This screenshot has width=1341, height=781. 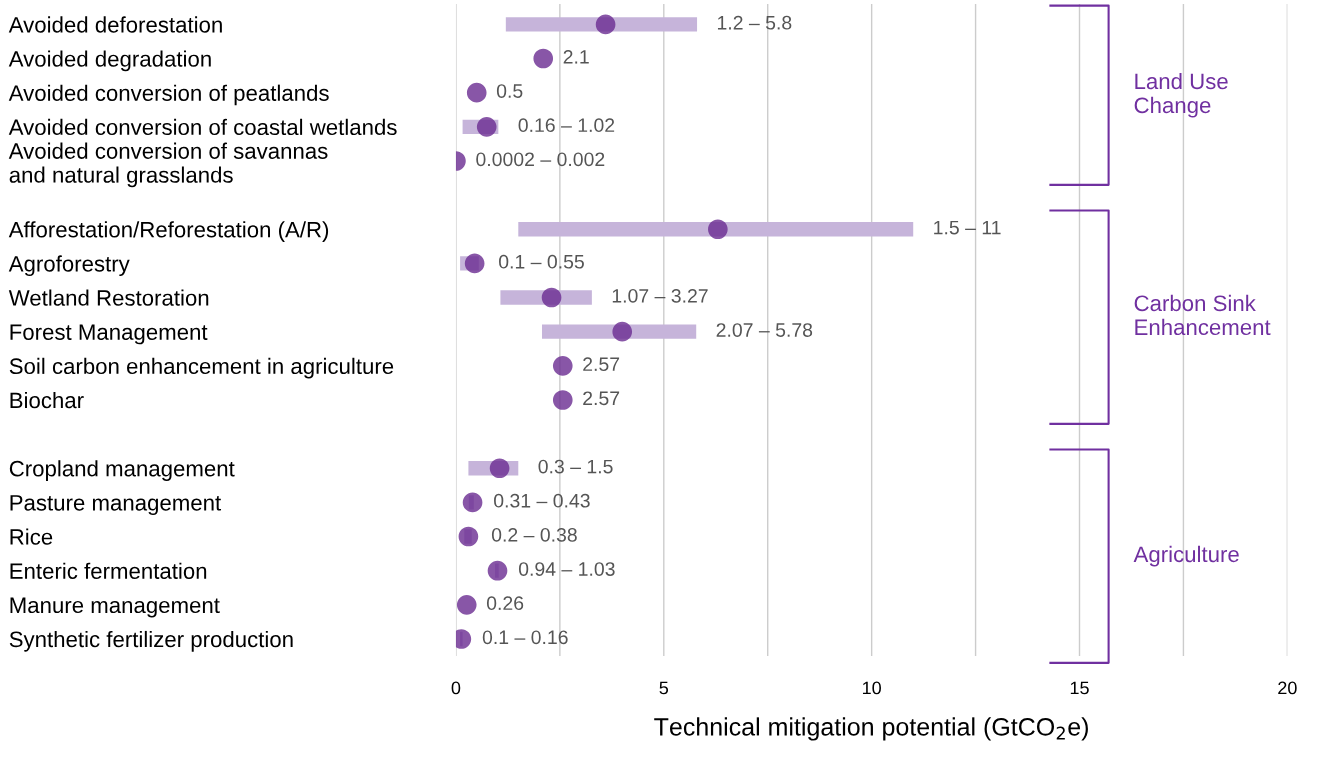 I want to click on y-tick-label: Forest Management, so click(x=109, y=334).